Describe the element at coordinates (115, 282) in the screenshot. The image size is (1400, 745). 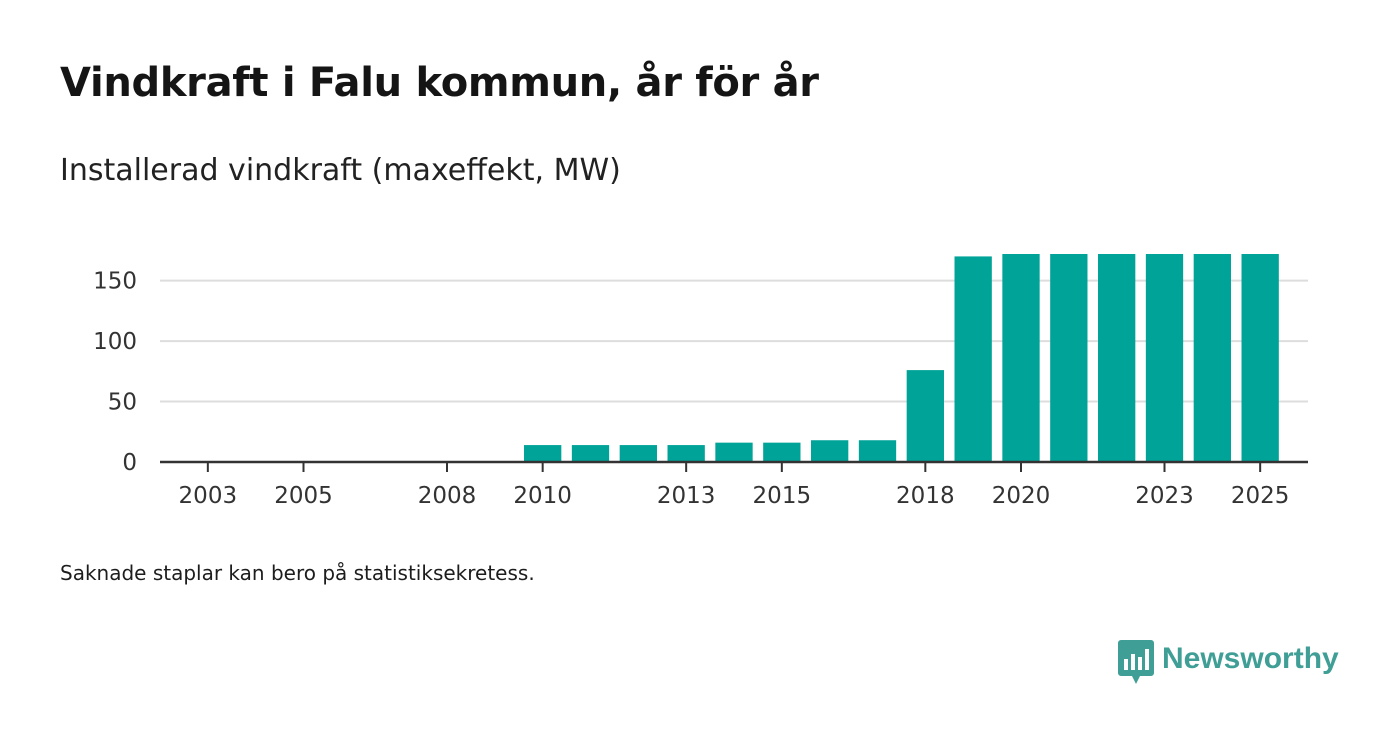
I see `y-tick-label-150: 150` at that location.